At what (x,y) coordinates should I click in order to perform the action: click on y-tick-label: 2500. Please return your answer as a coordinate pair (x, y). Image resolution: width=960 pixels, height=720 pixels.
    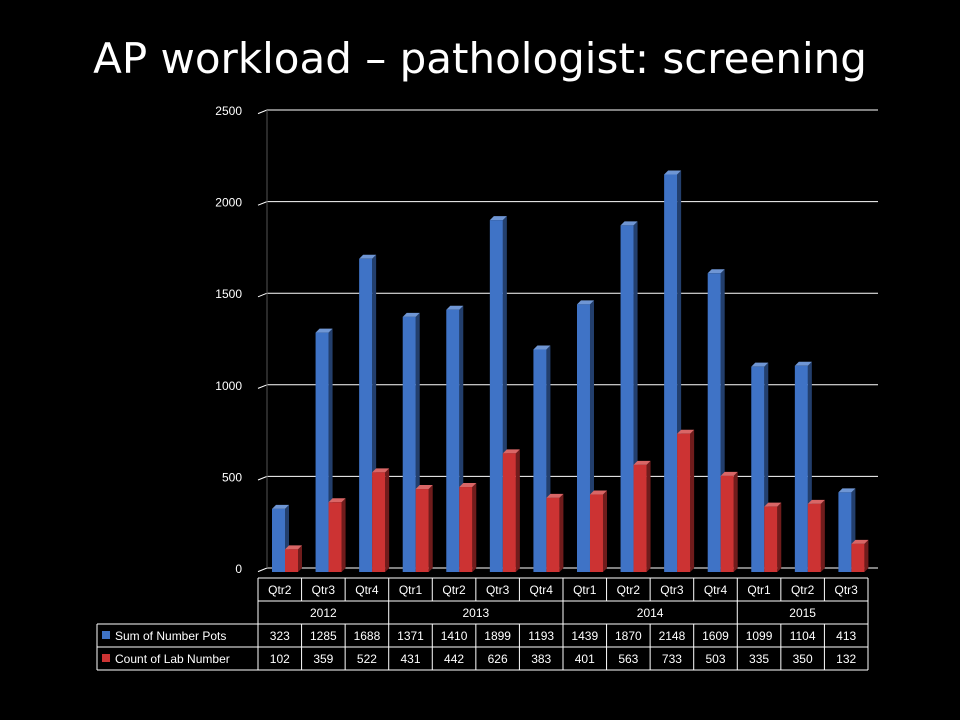
    Looking at the image, I should click on (228, 111).